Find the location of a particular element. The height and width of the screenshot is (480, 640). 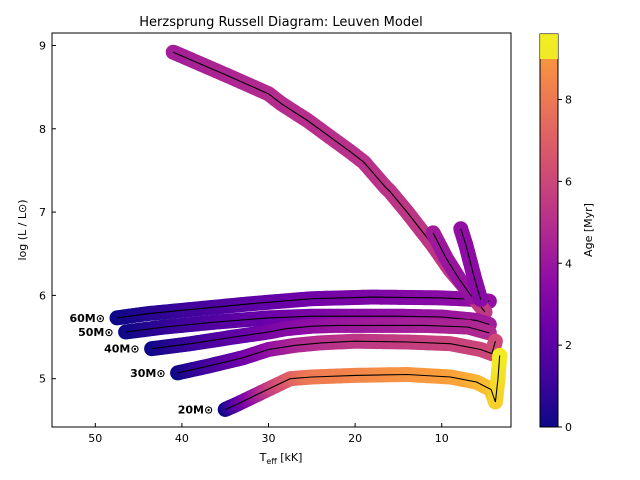

colorbar-tick-label: 6 is located at coordinates (568, 181).